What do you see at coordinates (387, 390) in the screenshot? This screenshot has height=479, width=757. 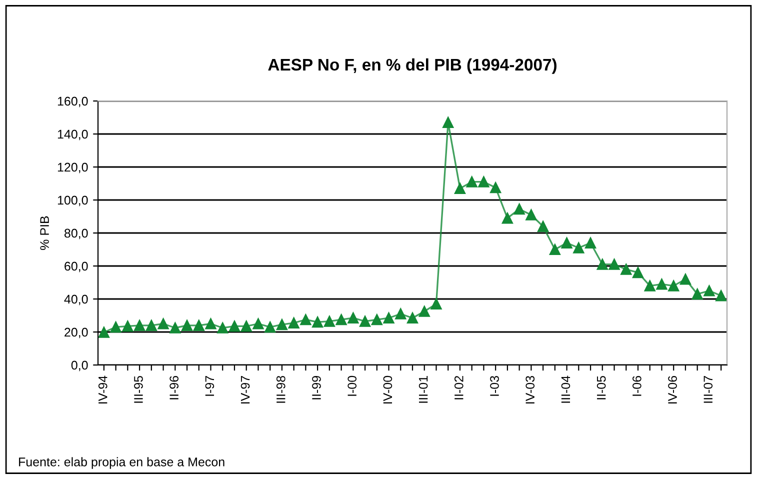 I see `x-tick-label: IV-00` at bounding box center [387, 390].